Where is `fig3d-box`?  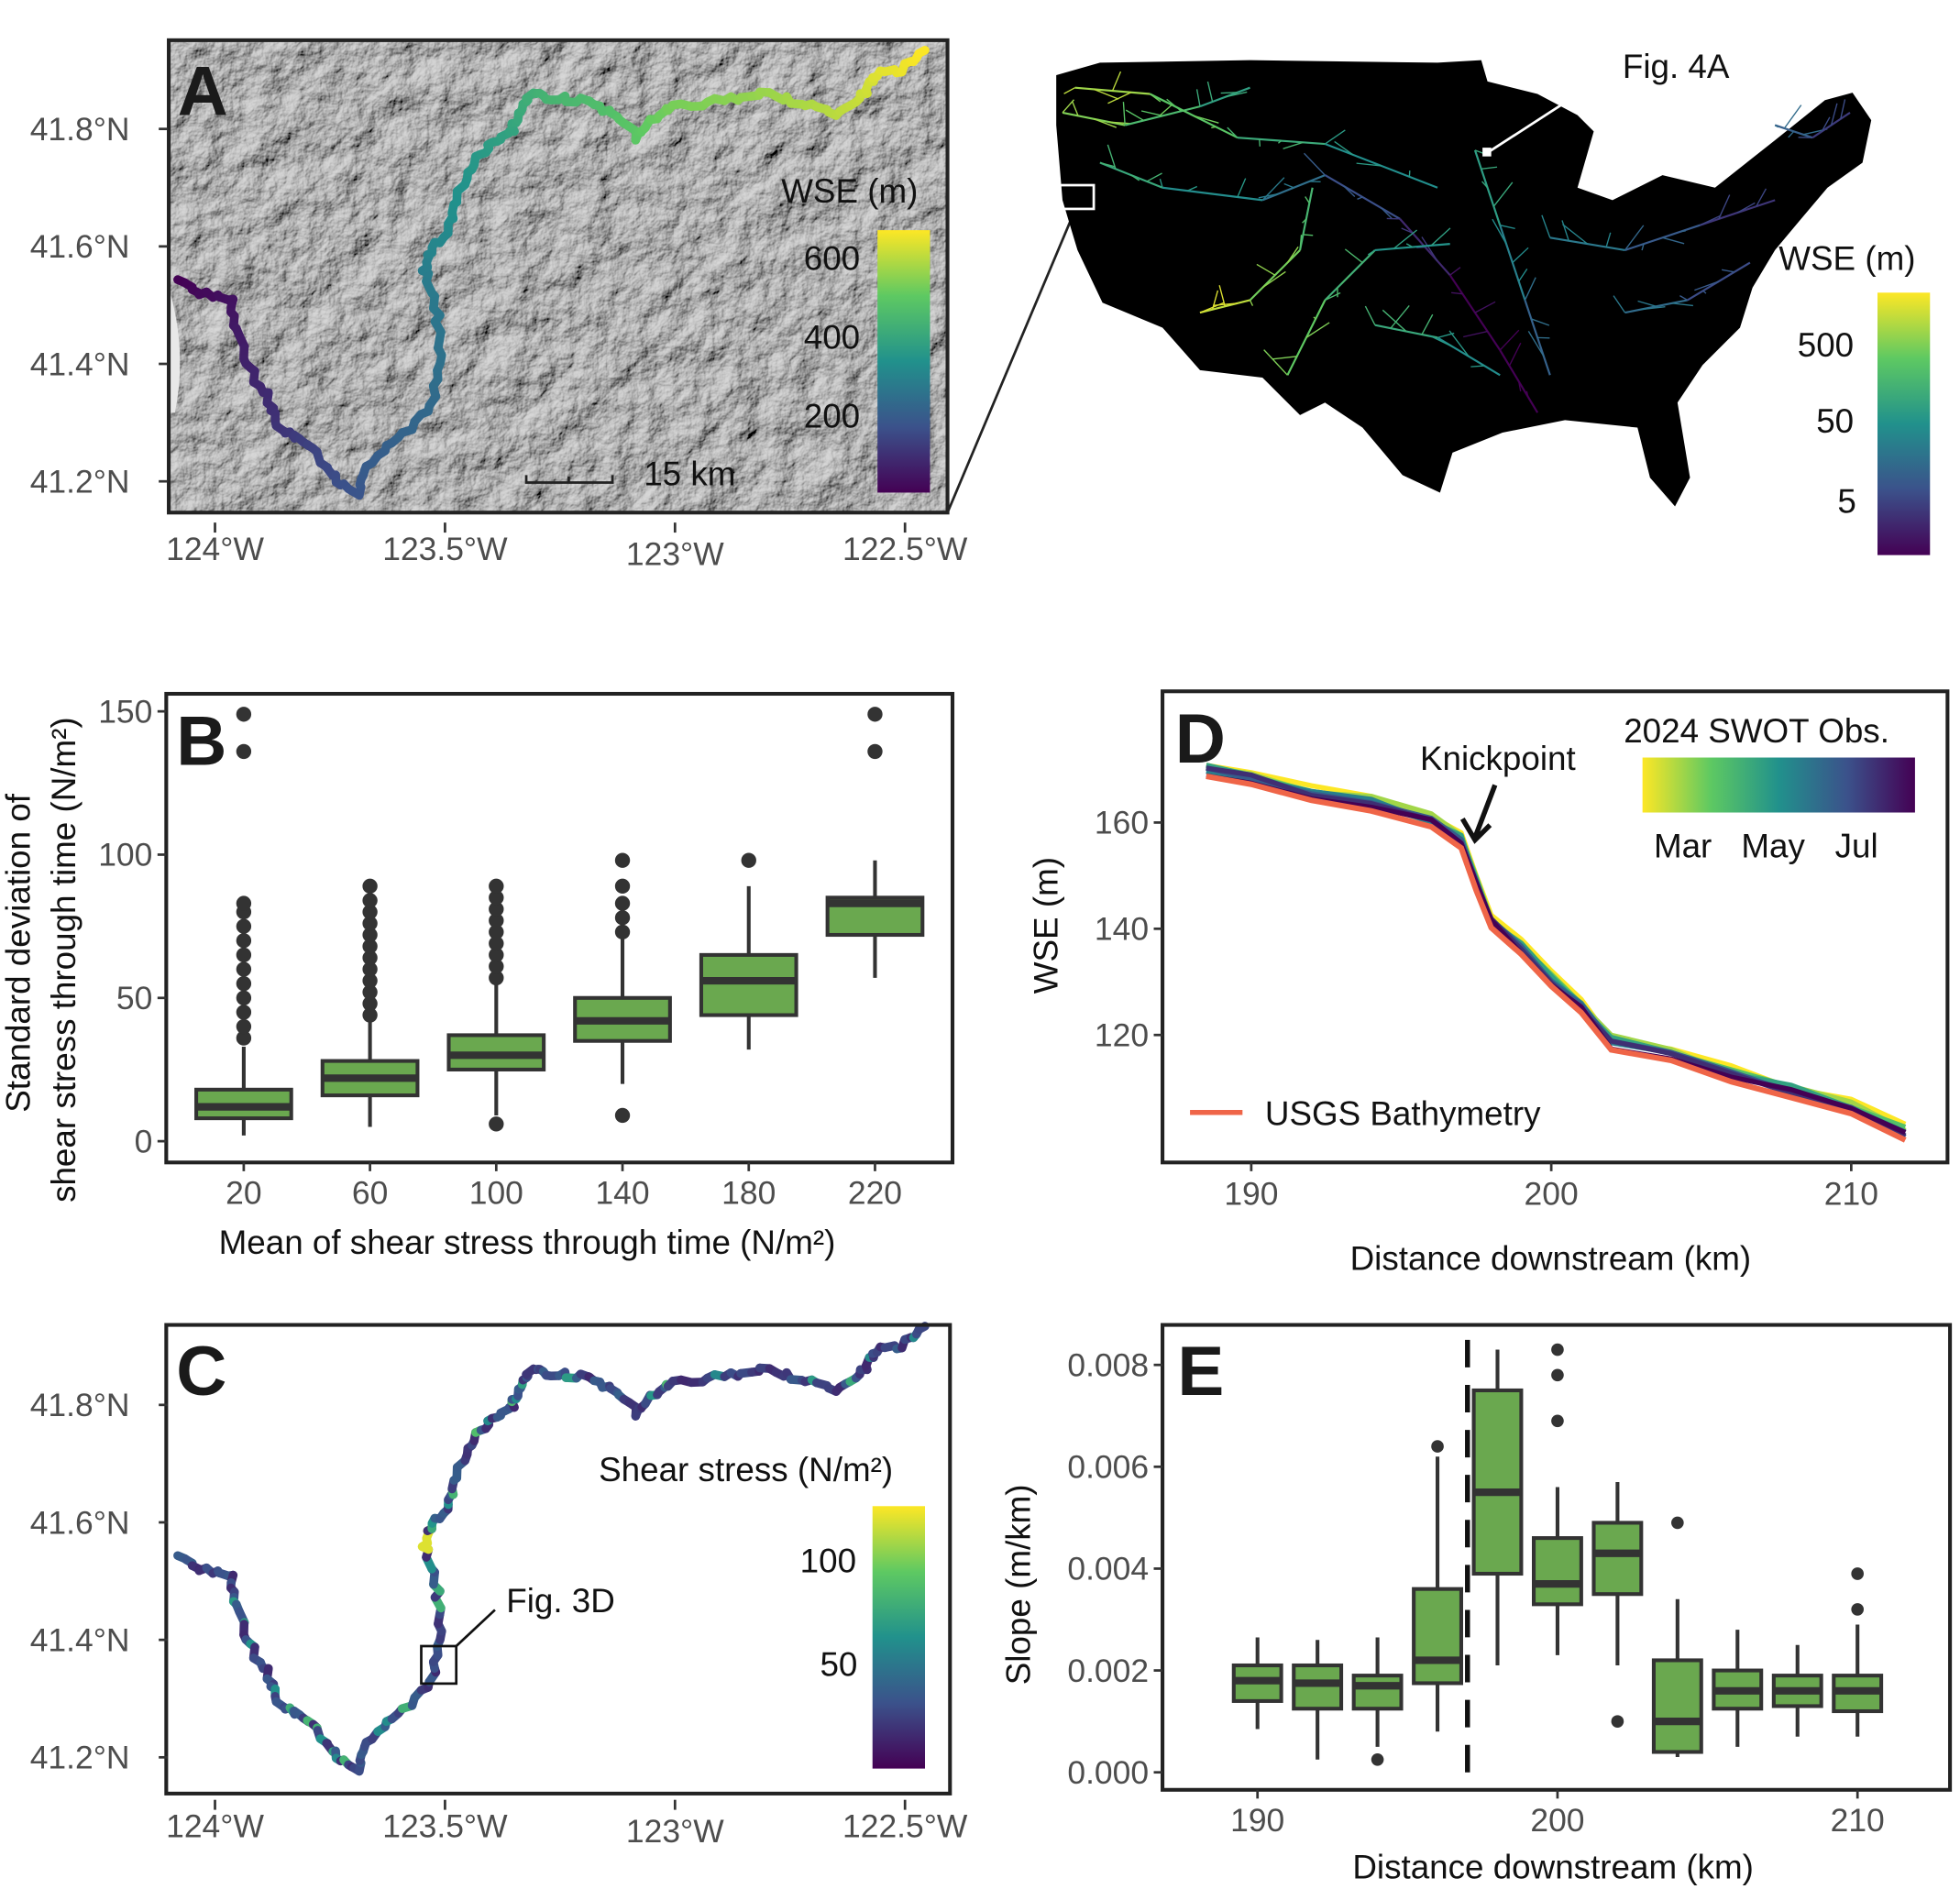
fig3d-box is located at coordinates (439, 1665).